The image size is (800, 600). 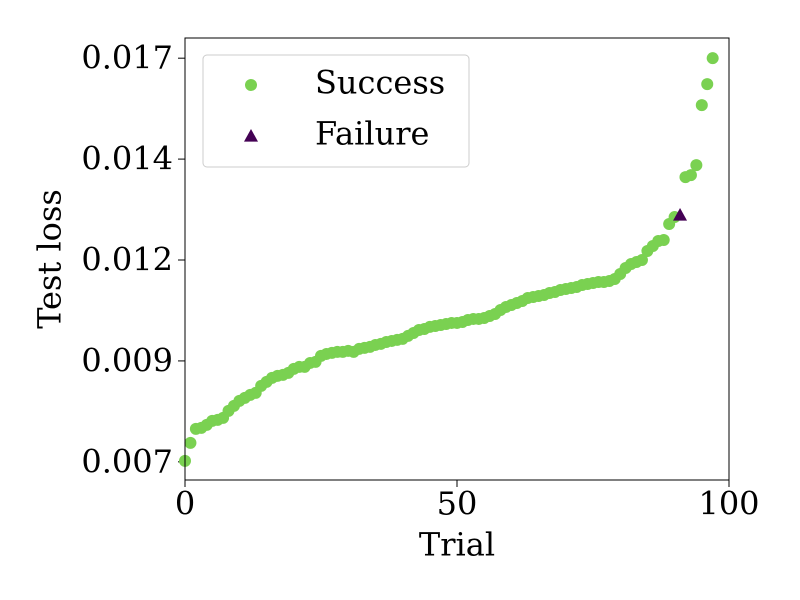 I want to click on y-axis-label: Test loss, so click(x=50, y=259).